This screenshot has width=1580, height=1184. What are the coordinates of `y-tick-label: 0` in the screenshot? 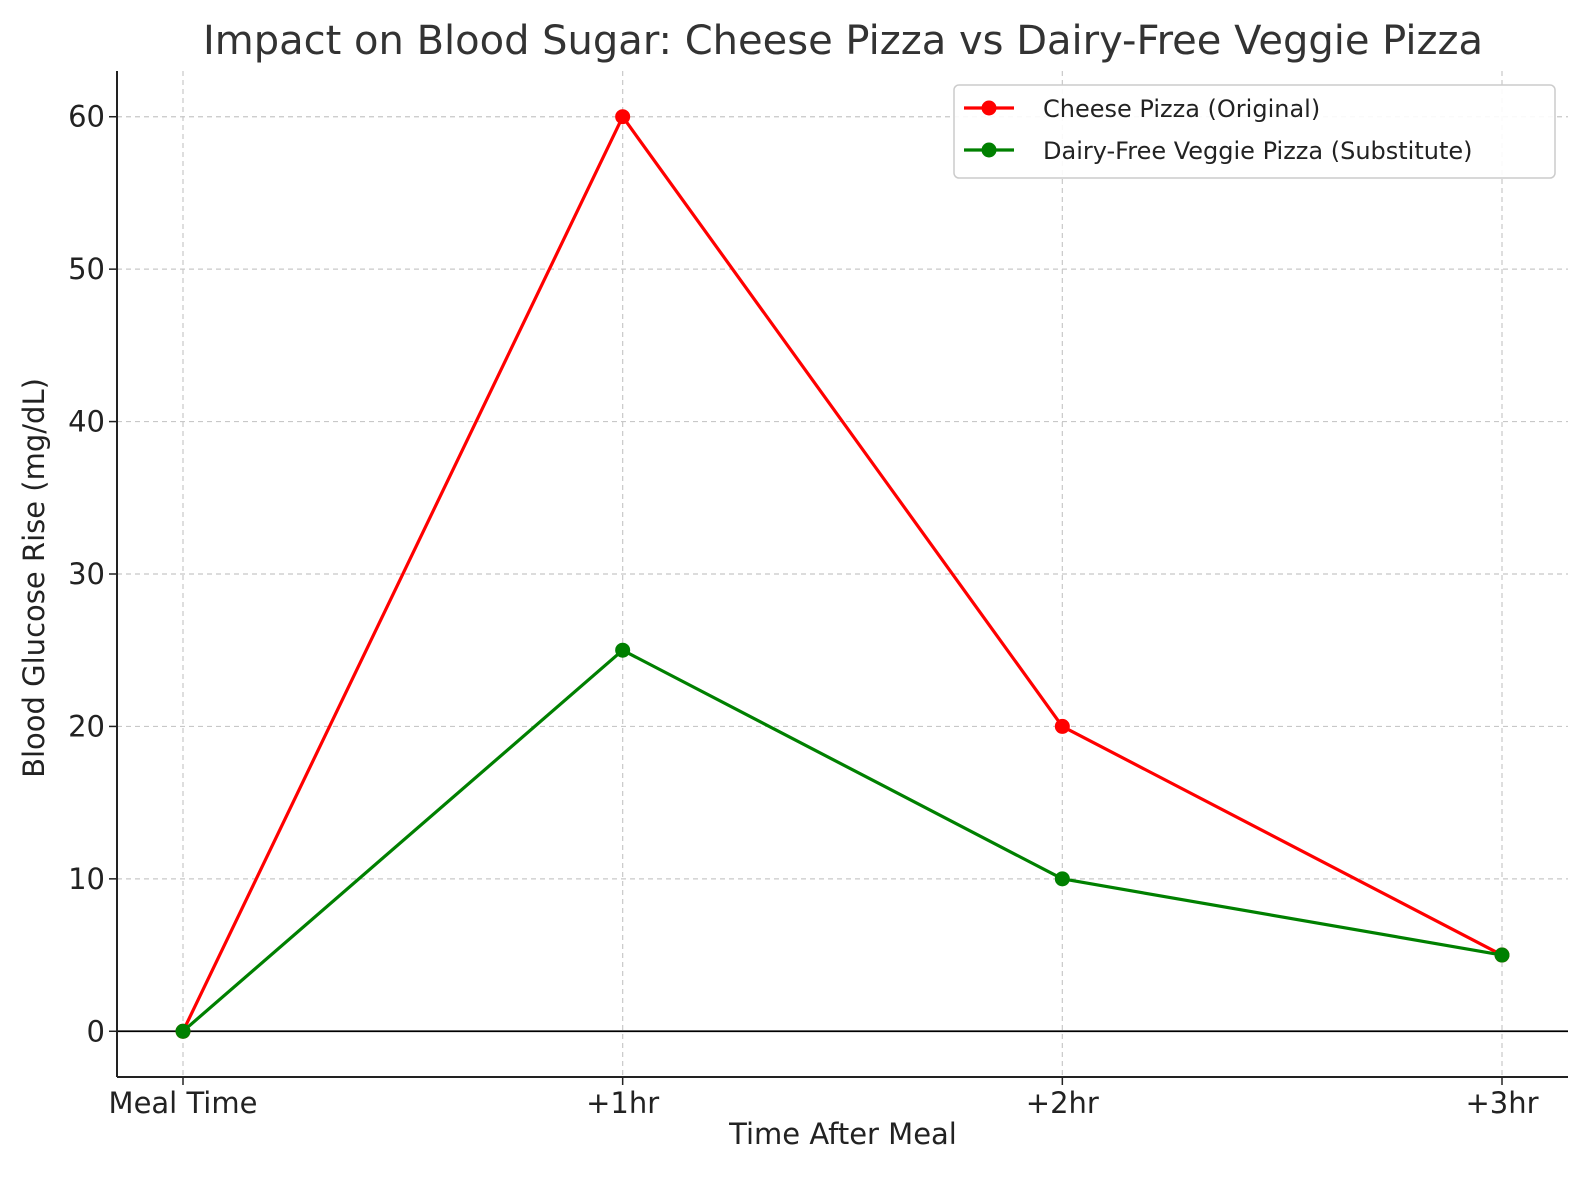 It's located at (96, 1031).